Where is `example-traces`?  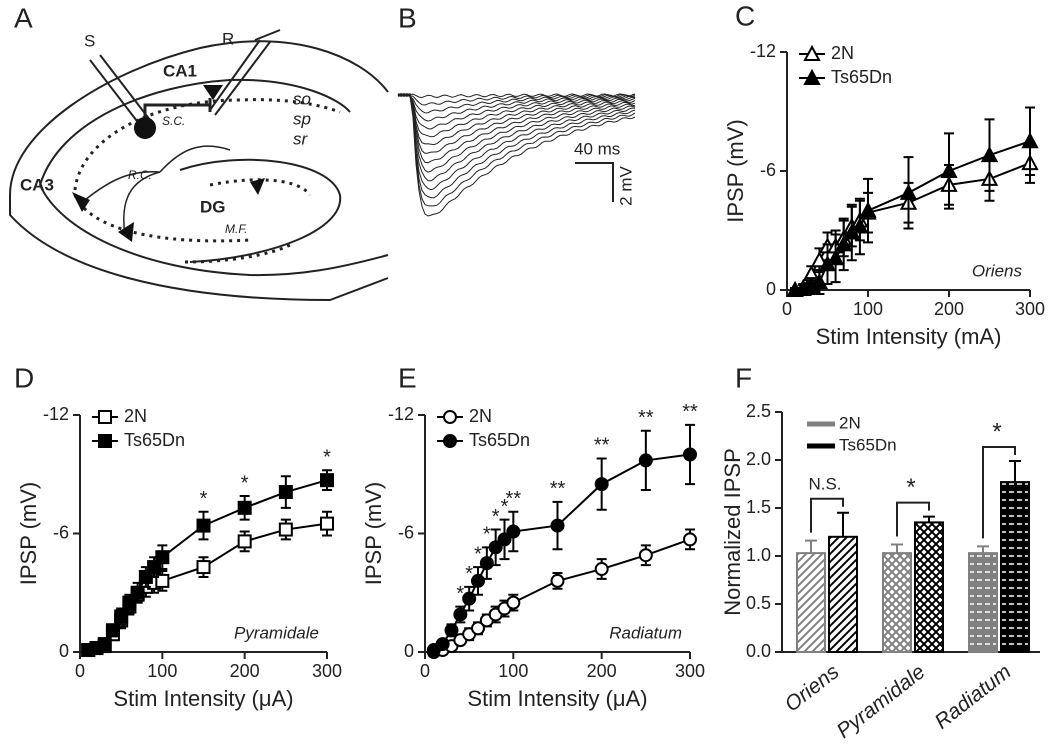 example-traces is located at coordinates (516, 155).